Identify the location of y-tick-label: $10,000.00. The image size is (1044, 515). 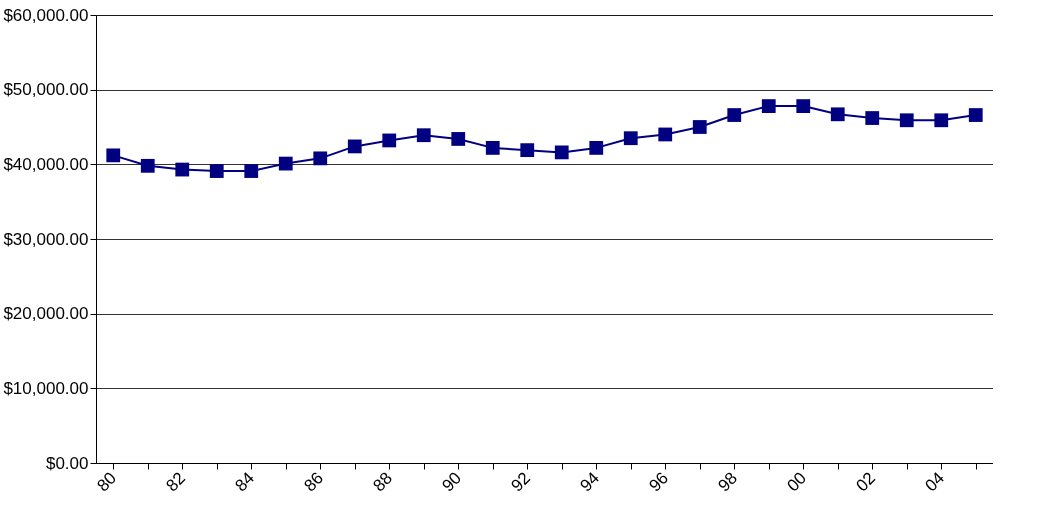
(46, 388).